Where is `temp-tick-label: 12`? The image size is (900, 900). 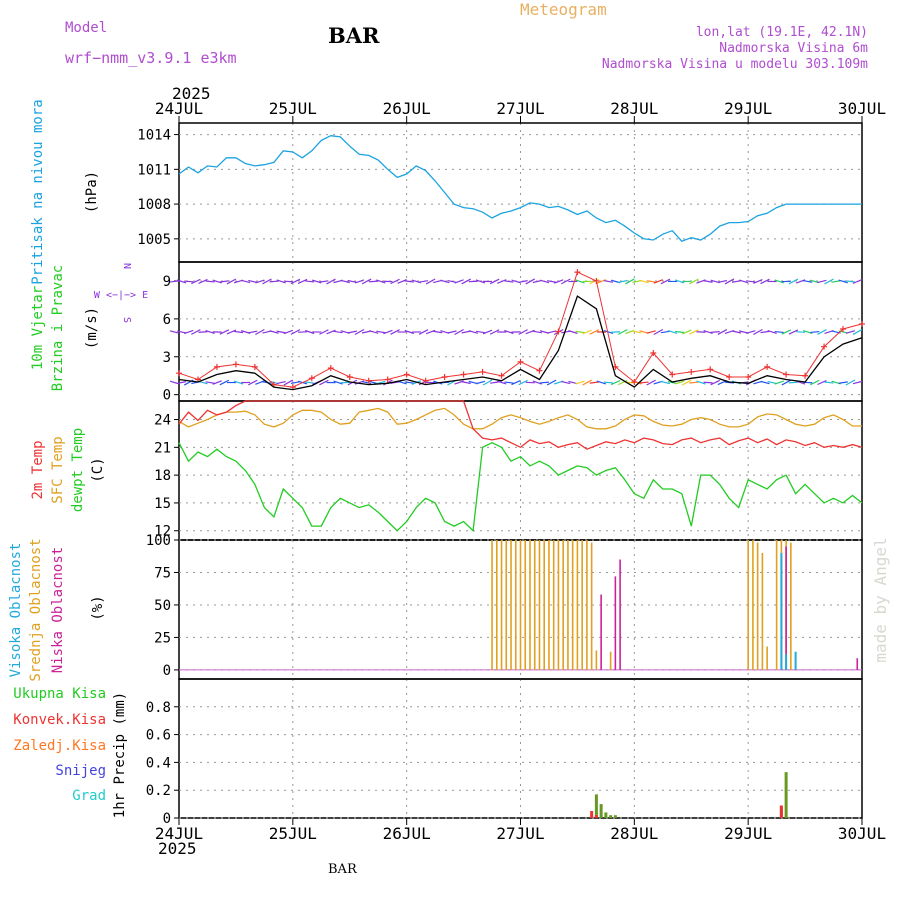
temp-tick-label: 12 is located at coordinates (162, 532).